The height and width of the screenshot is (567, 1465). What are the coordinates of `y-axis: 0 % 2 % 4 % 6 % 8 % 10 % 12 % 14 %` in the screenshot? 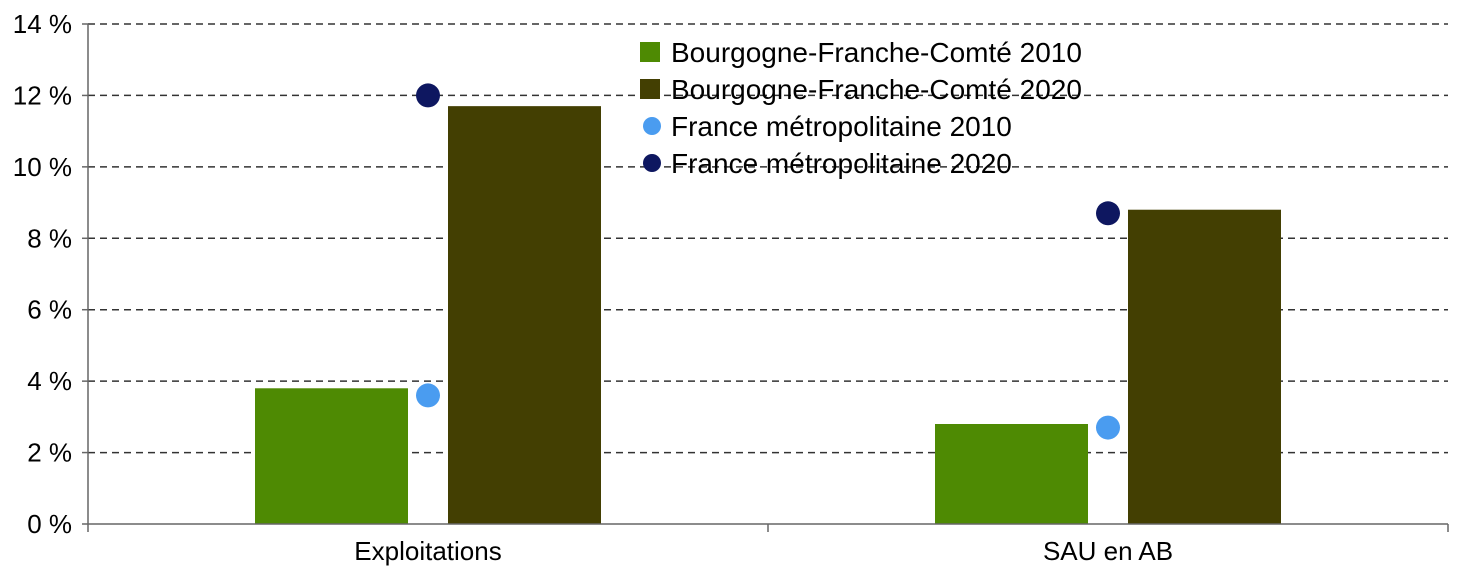 It's located at (51, 274).